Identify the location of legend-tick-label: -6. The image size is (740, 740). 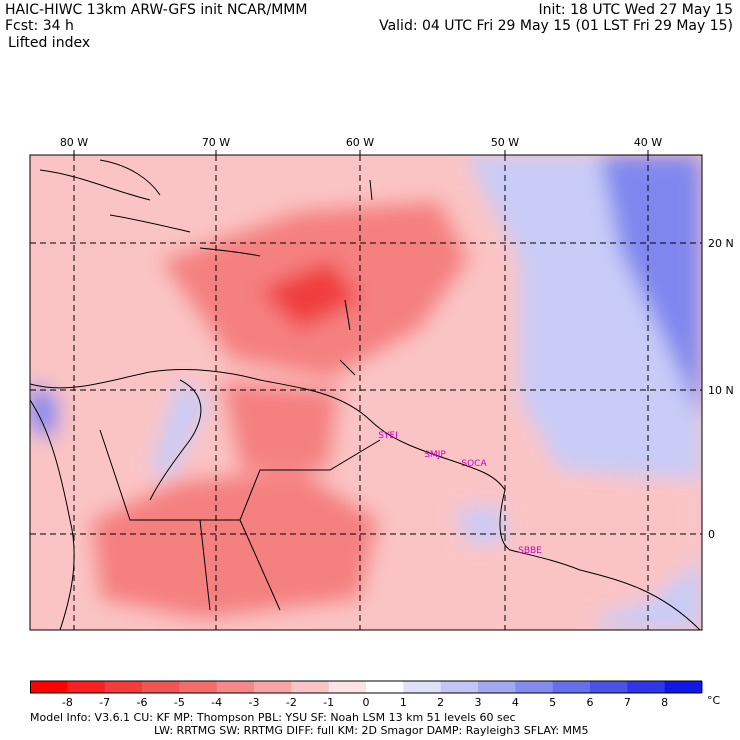
(142, 702).